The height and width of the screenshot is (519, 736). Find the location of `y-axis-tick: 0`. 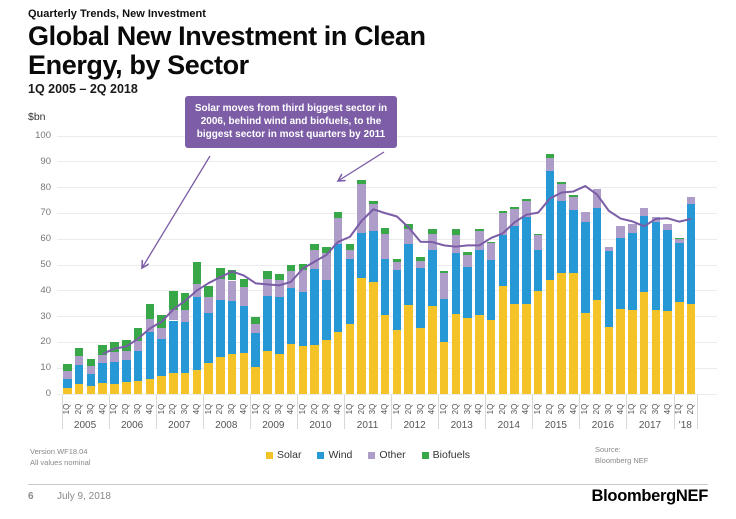

y-axis-tick: 0 is located at coordinates (48, 393).